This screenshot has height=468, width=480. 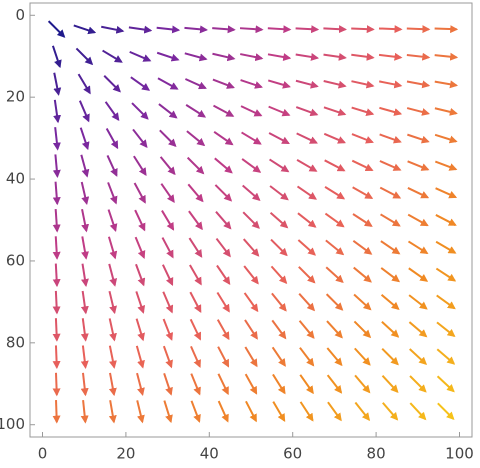 What do you see at coordinates (209, 454) in the screenshot?
I see `x-tick-label: 40` at bounding box center [209, 454].